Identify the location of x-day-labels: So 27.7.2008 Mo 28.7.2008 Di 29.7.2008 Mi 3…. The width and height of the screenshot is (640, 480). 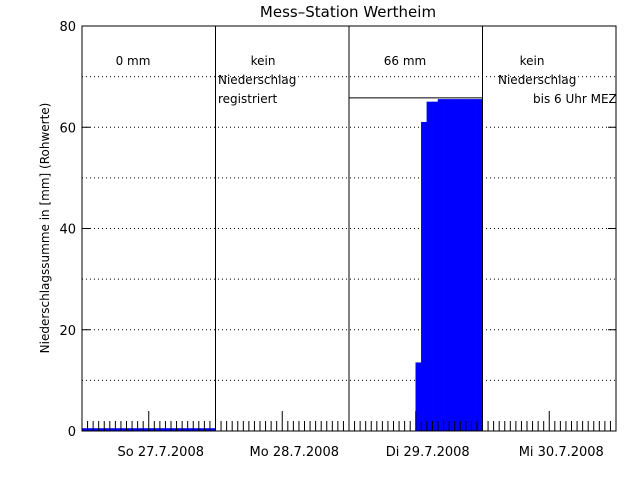
(361, 452).